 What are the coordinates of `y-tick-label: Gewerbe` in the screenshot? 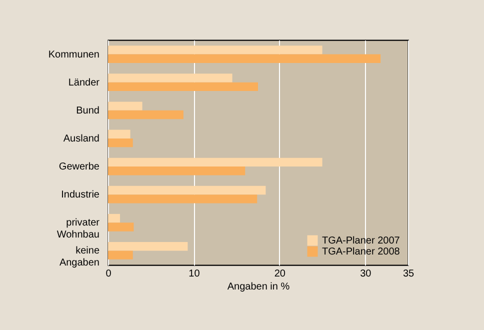 It's located at (79, 167).